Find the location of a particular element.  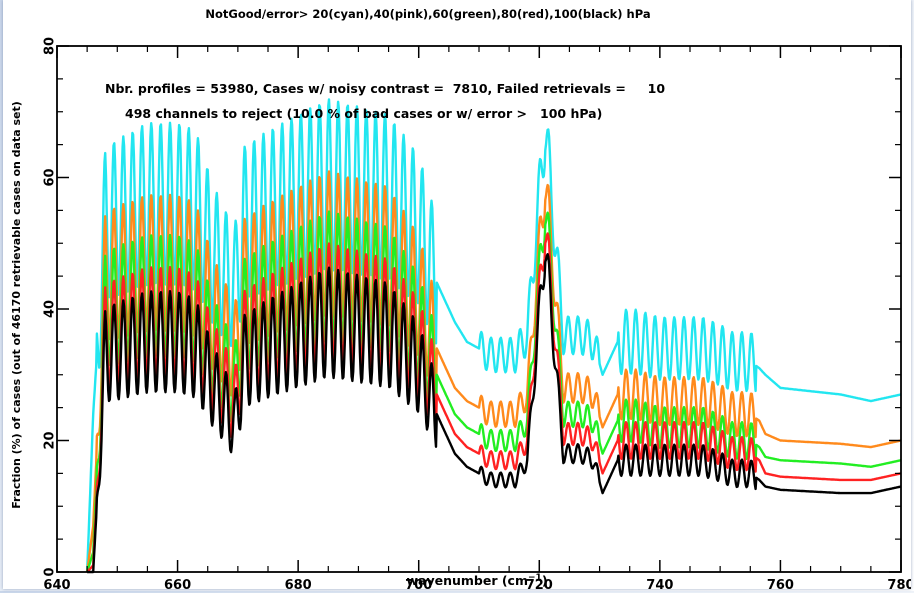

y-tick-label: 20 is located at coordinates (50, 440).